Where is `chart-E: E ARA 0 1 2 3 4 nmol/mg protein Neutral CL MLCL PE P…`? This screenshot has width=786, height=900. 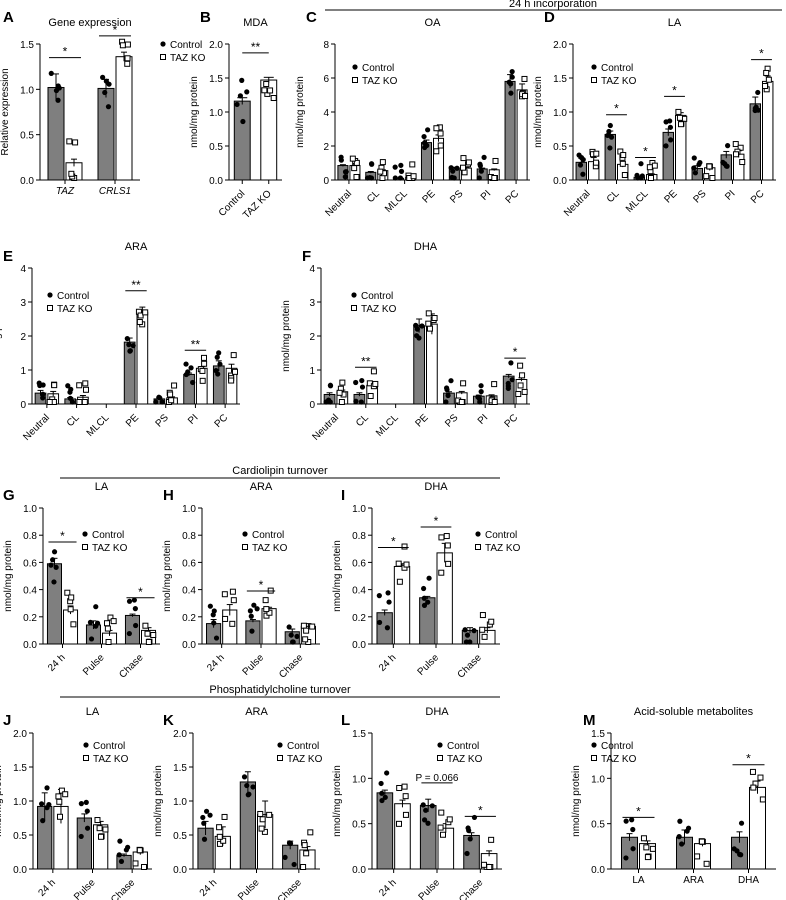 chart-E: E ARA 0 1 2 3 4 nmol/mg protein Neutral CL MLCL PE P… is located at coordinates (120, 342).